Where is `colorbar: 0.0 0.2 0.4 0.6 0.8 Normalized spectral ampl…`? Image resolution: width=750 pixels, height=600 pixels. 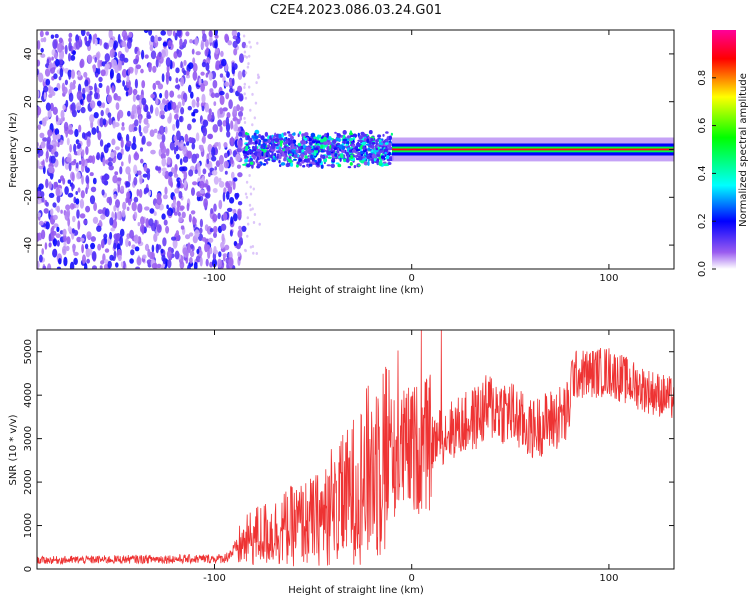
colorbar: 0.0 0.2 0.4 0.6 0.8 Normalized spectral ampl… is located at coordinates (723, 153).